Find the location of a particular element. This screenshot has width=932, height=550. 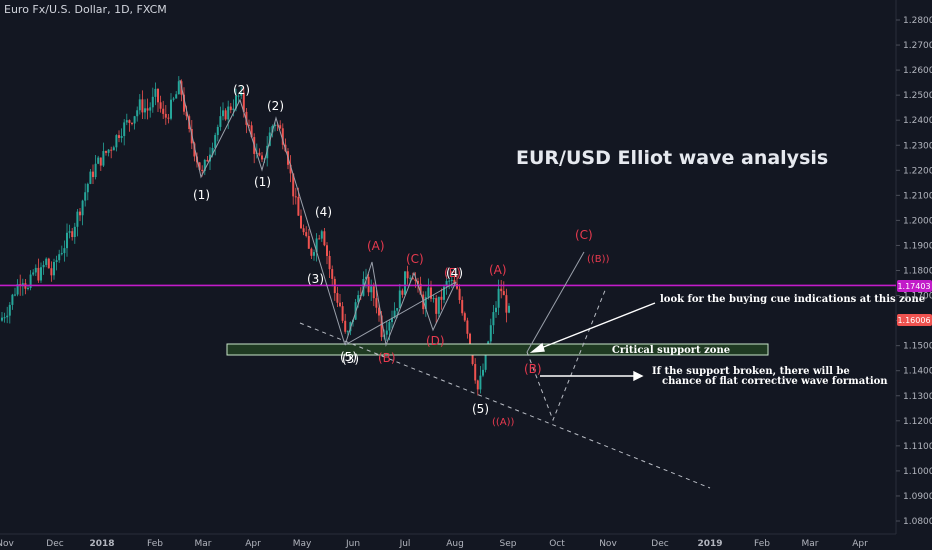

time-tick-label: Feb is located at coordinates (155, 544).